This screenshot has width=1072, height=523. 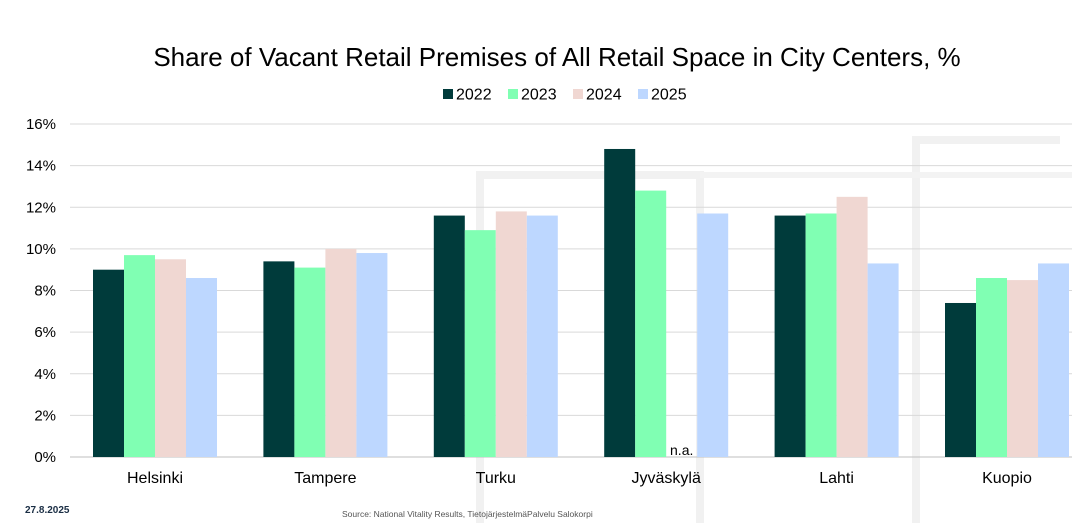 I want to click on x-tick-label: Lahti, so click(x=836, y=478).